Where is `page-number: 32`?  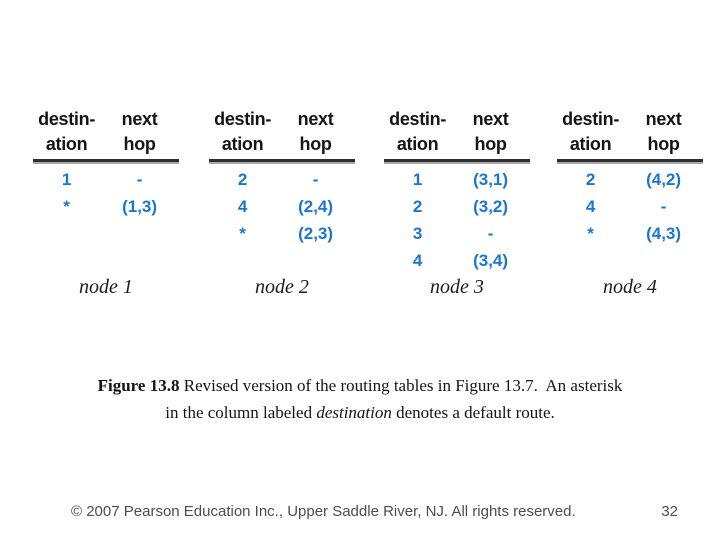
page-number: 32 is located at coordinates (669, 511).